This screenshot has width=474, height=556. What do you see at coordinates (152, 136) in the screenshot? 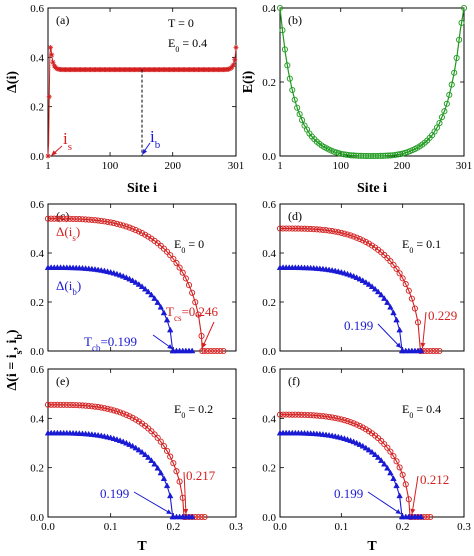
I see `text-part: i` at bounding box center [152, 136].